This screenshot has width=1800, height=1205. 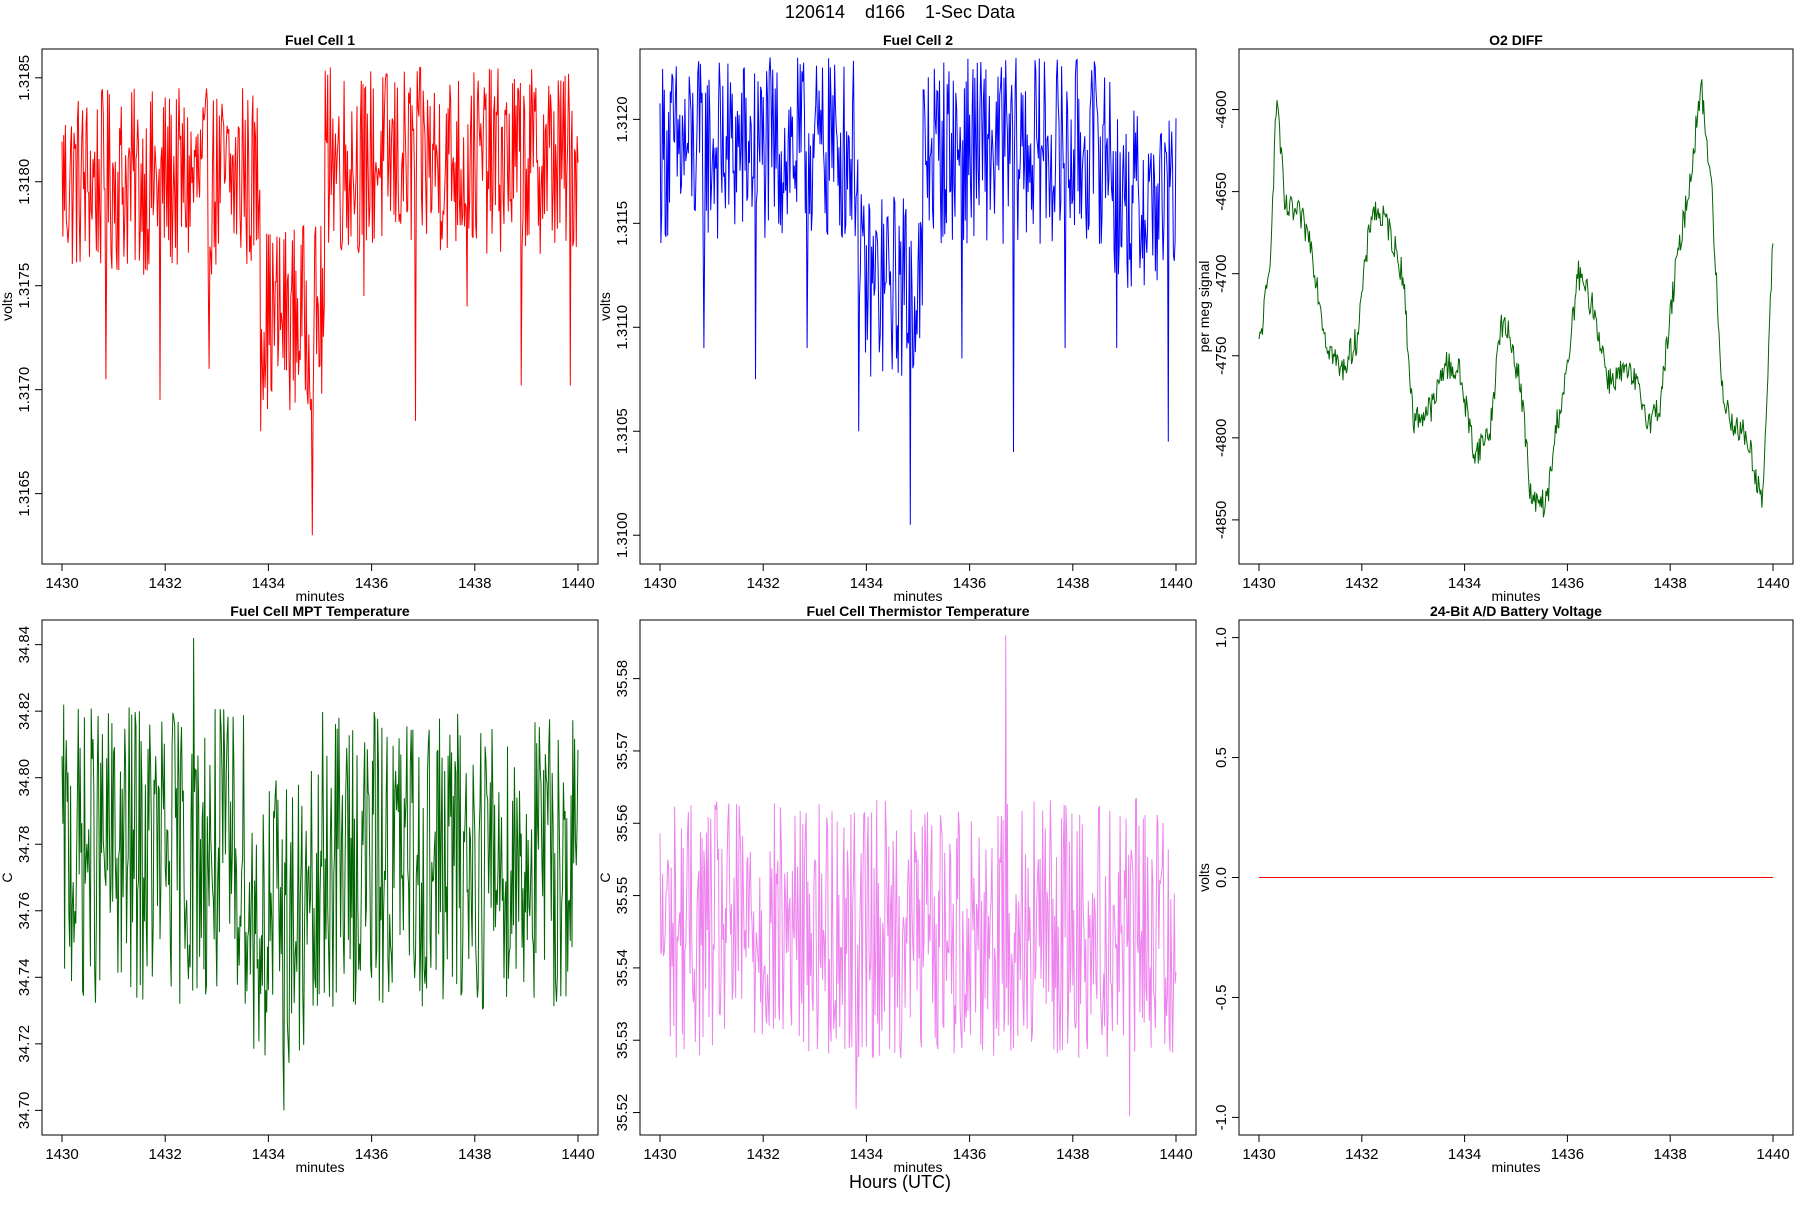 I want to click on panel-title: 24-Bit A/D Battery Voltage, so click(x=1516, y=611).